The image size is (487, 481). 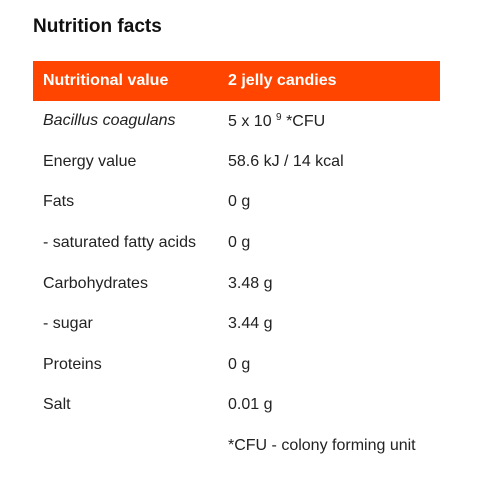 What do you see at coordinates (322, 446) in the screenshot?
I see `footnote: *CFU - colony forming unit` at bounding box center [322, 446].